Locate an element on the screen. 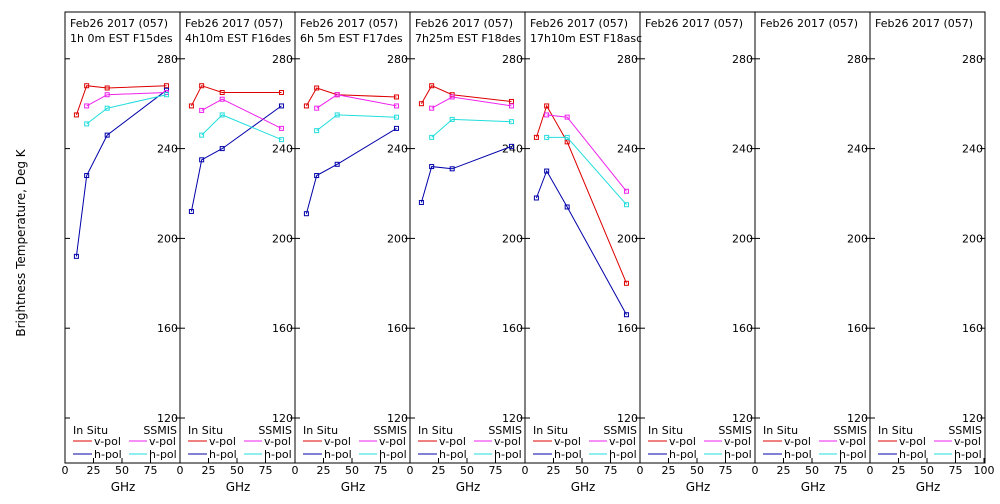 Image resolution: width=1000 pixels, height=504 pixels. x-tick-label: 100 is located at coordinates (984, 470).